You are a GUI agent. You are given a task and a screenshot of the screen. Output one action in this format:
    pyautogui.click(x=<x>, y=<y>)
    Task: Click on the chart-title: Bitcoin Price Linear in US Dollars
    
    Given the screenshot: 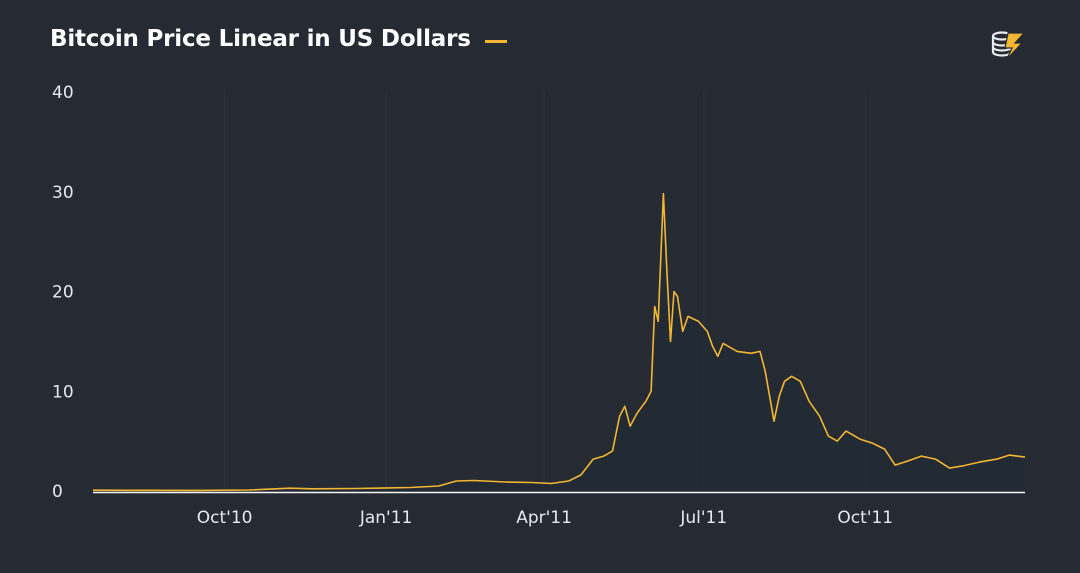 What is the action you would take?
    pyautogui.click(x=260, y=39)
    